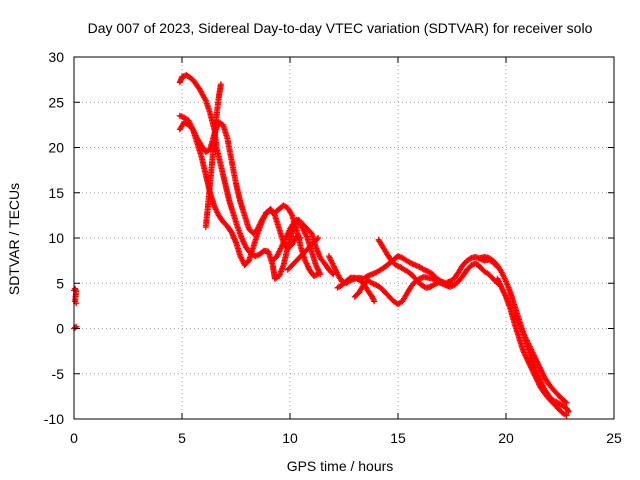  What do you see at coordinates (54, 419) in the screenshot?
I see `y-tick-label: -10` at bounding box center [54, 419].